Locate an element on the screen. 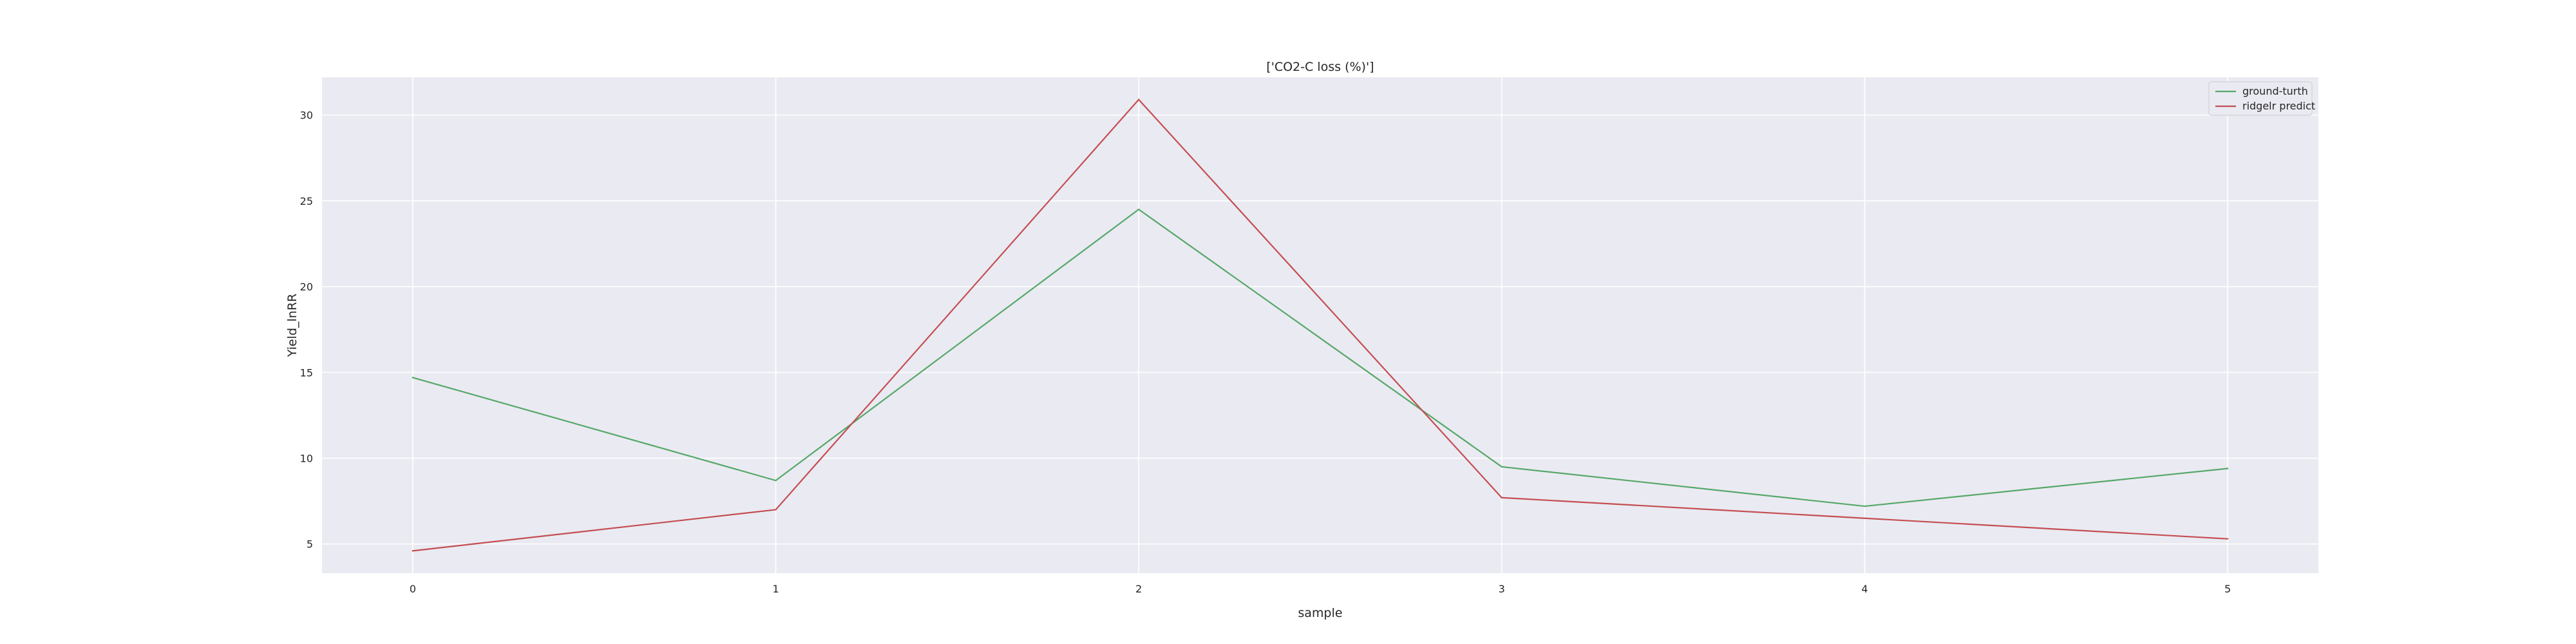 The image size is (2576, 644). x-tick-label-0: 0 is located at coordinates (413, 589).